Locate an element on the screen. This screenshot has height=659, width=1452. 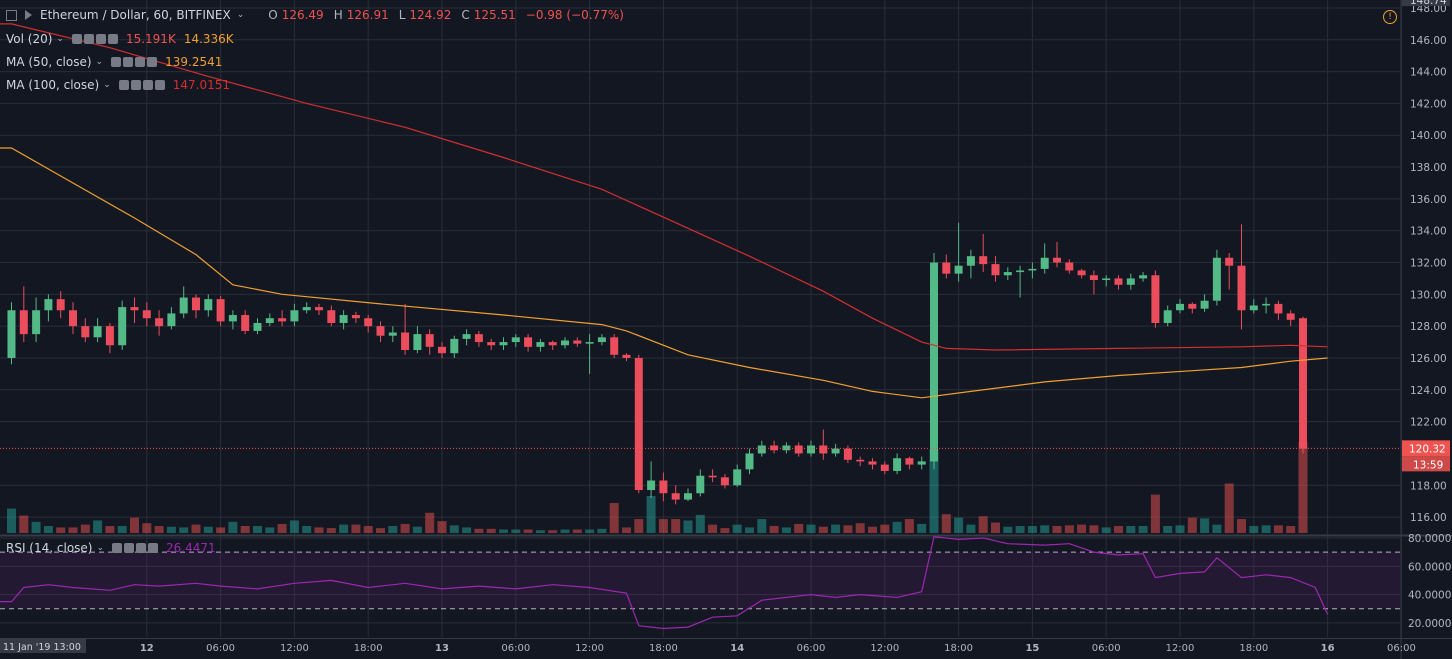
price-tick-label: 142.00 is located at coordinates (1428, 104).